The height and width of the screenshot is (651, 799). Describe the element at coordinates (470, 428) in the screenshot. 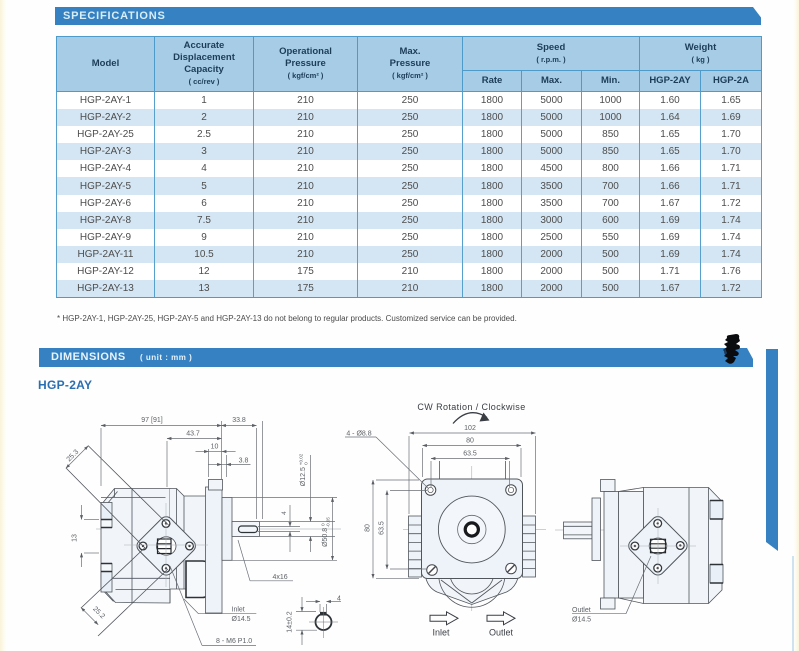

I see `svg-text: 102` at that location.